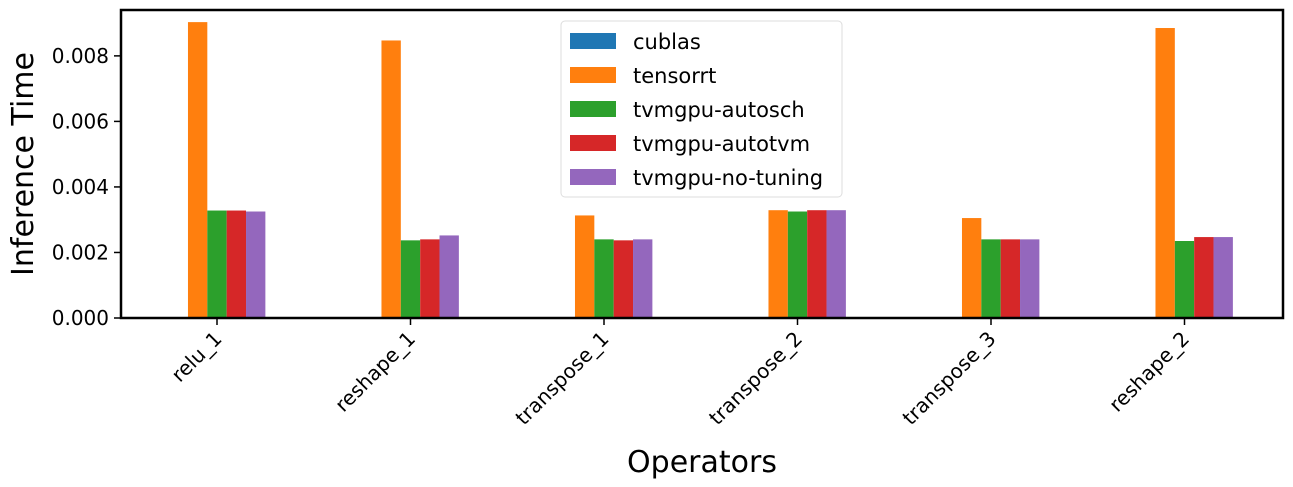 The height and width of the screenshot is (487, 1293). Describe the element at coordinates (593, 75) in the screenshot. I see `legend-swatch-tensorrt` at that location.